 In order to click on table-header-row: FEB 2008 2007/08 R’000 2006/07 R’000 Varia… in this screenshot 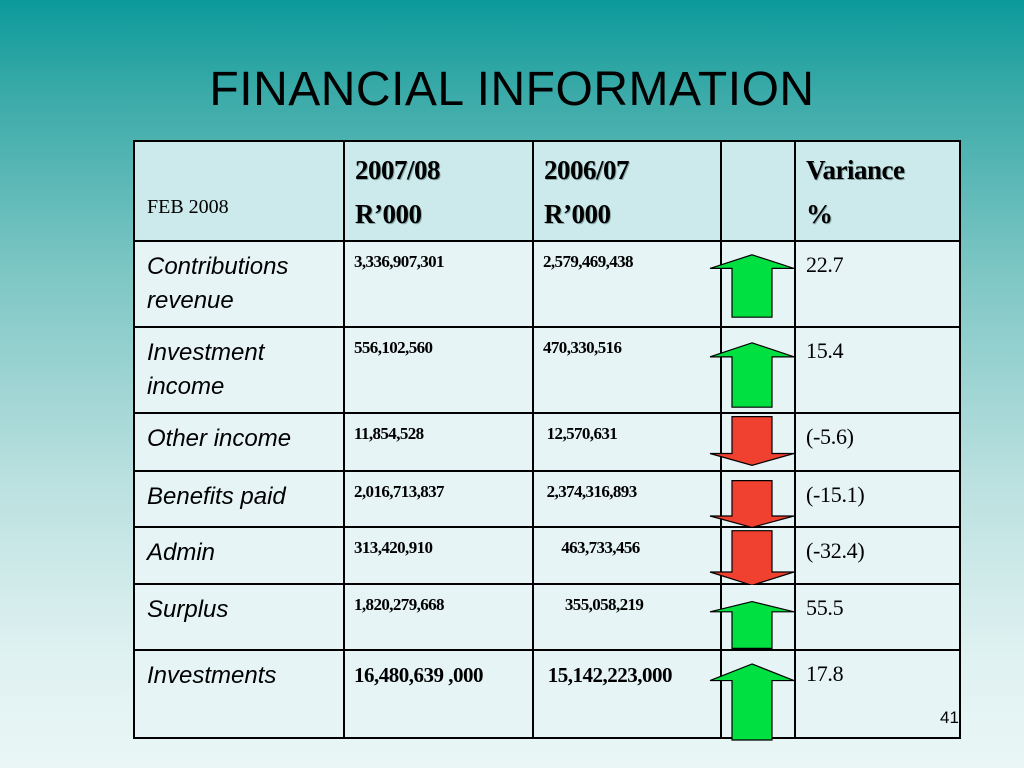, I will do `click(547, 191)`.